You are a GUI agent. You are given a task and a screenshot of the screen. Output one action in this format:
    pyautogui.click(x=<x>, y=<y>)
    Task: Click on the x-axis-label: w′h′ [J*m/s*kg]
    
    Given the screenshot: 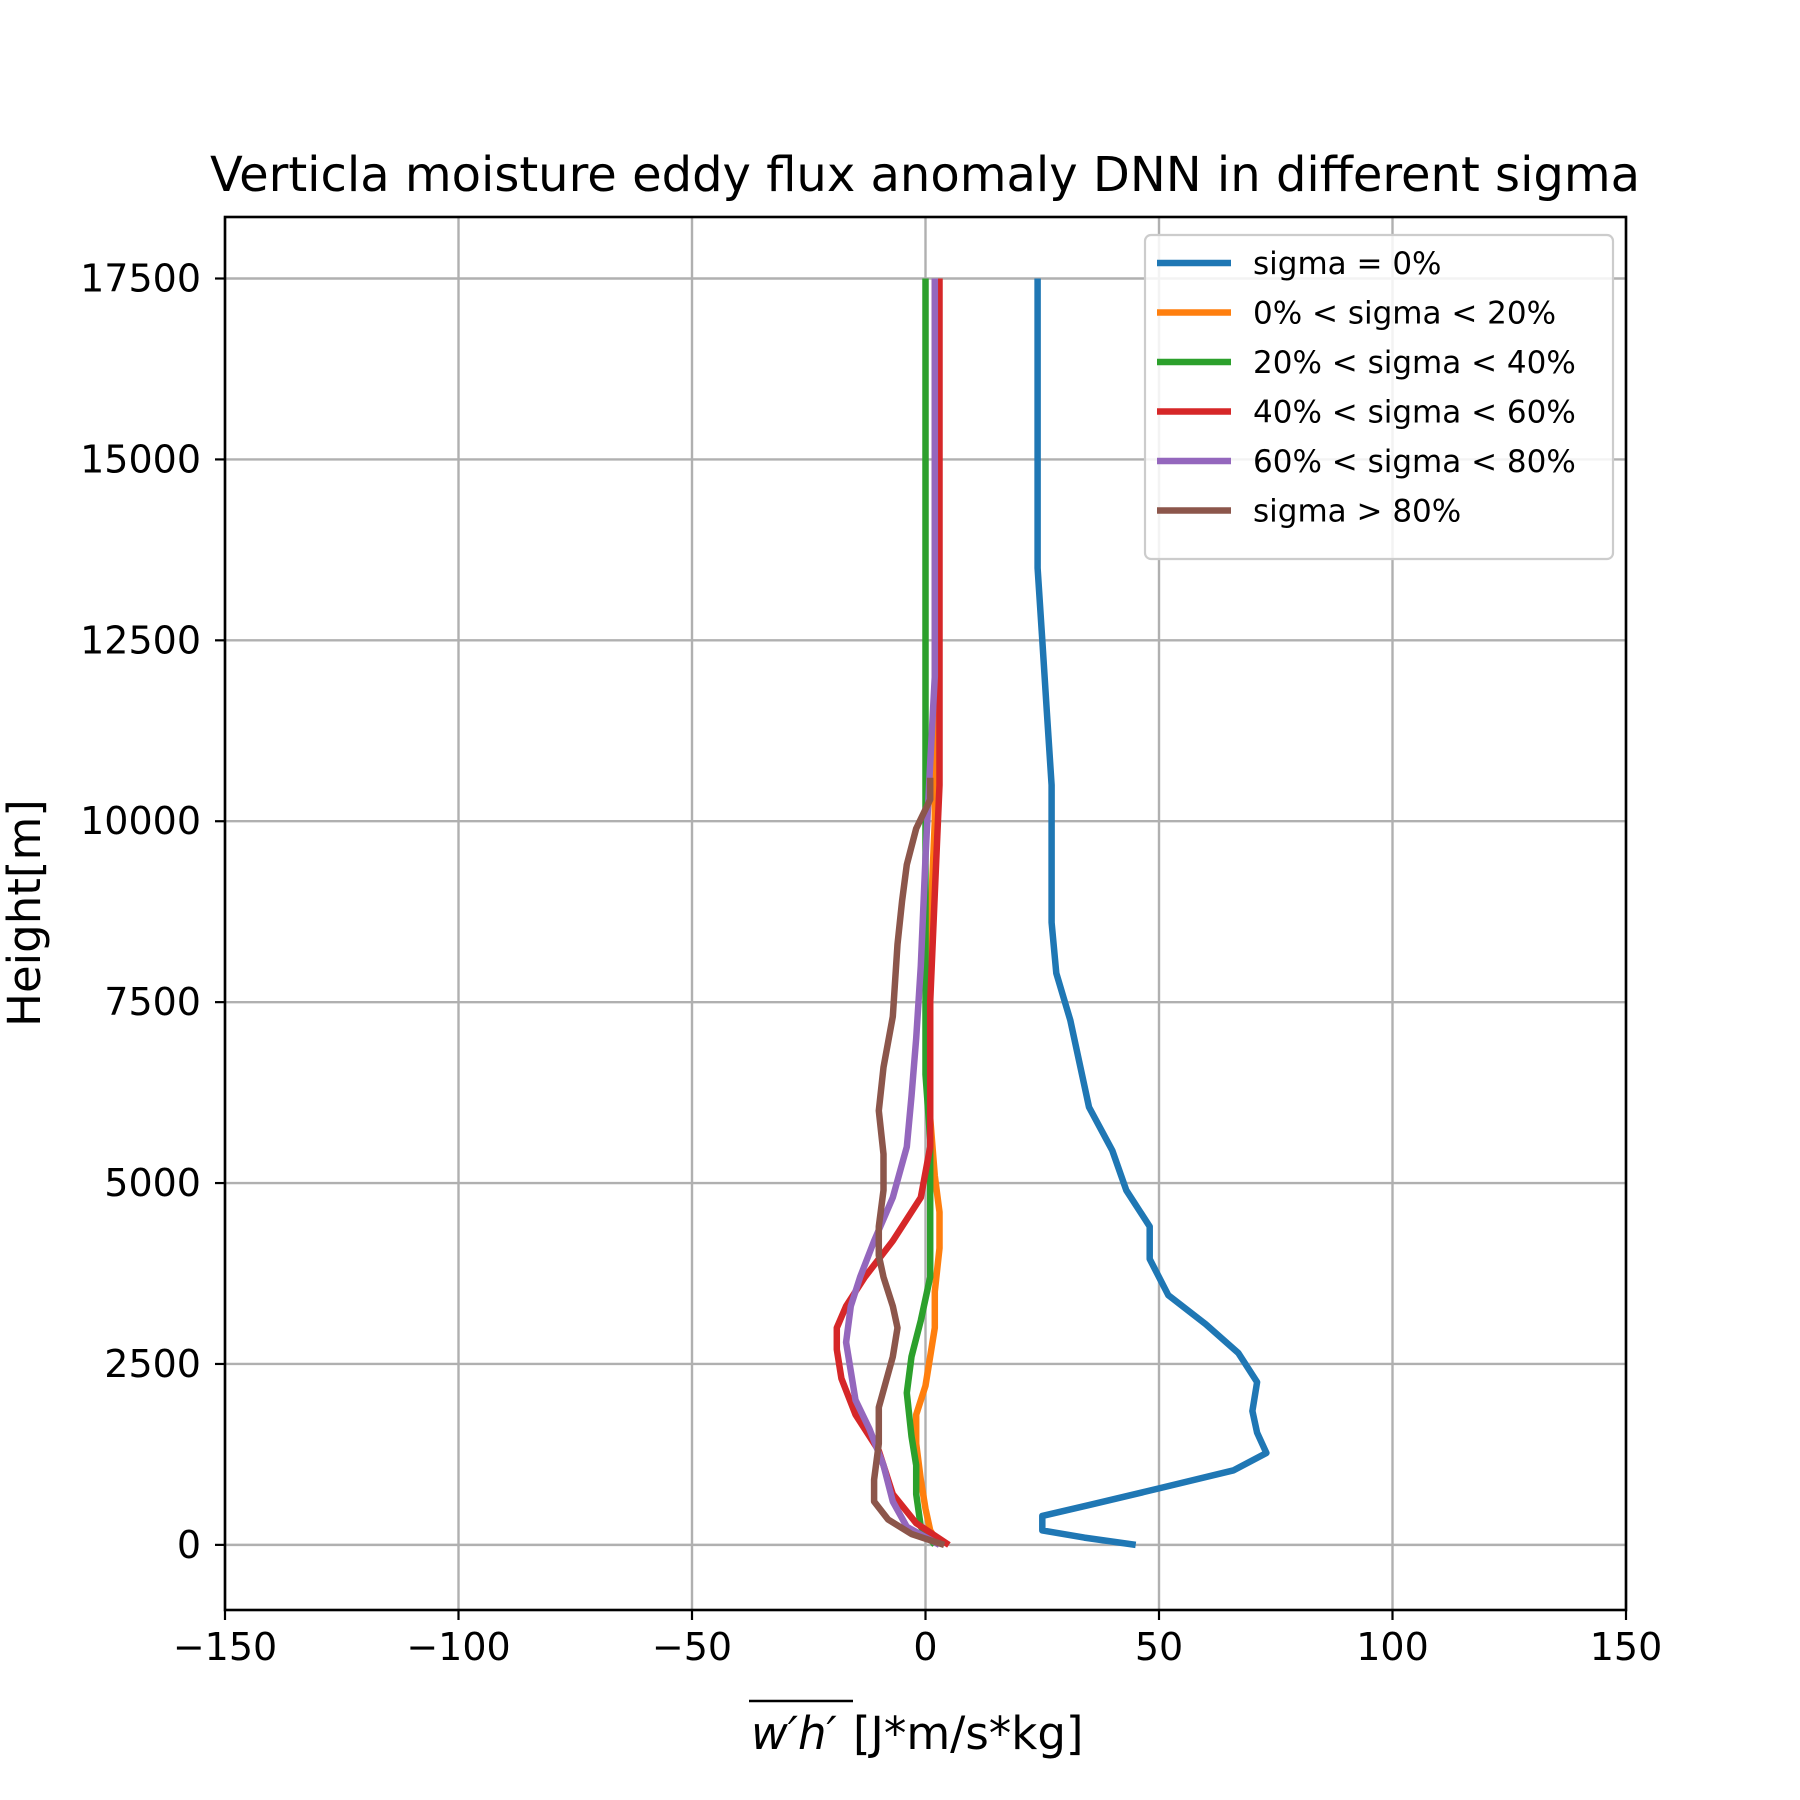 What is the action you would take?
    pyautogui.click(x=916, y=1729)
    